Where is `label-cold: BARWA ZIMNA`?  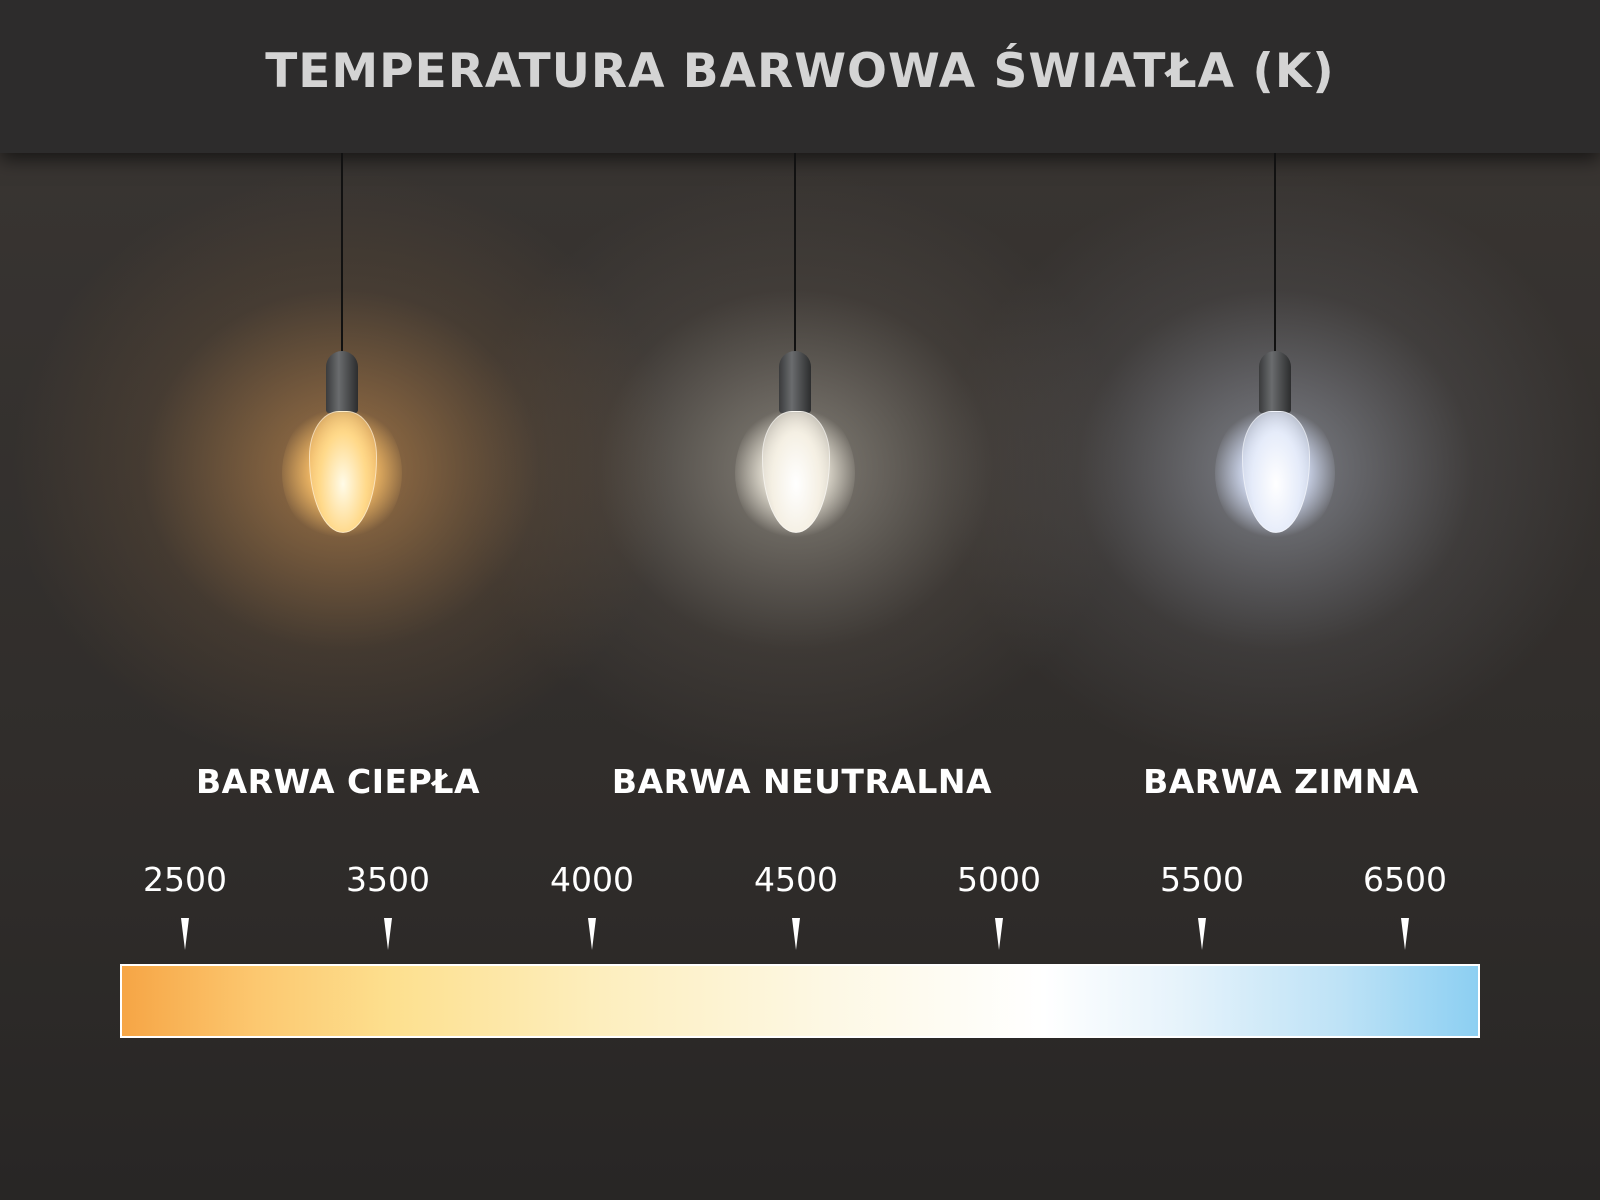 label-cold: BARWA ZIMNA is located at coordinates (1281, 781).